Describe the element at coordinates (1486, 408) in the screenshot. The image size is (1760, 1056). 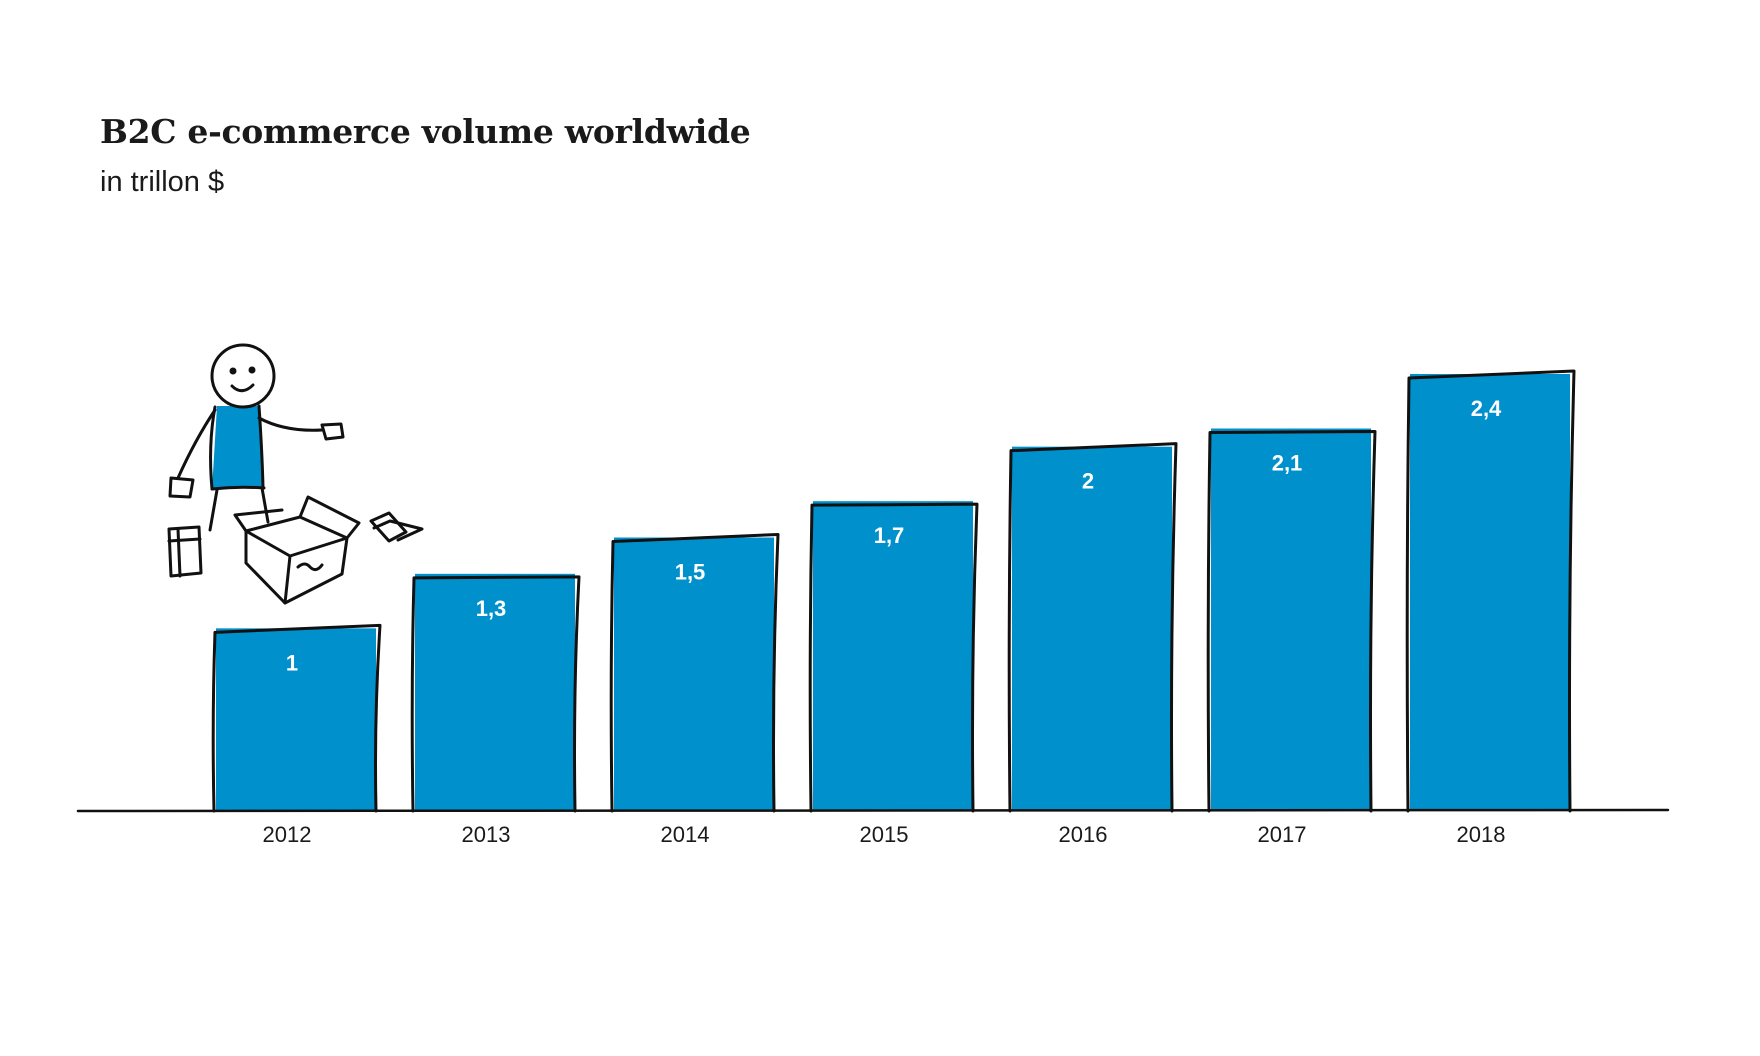
I see `bar-value-label: 2,4` at that location.